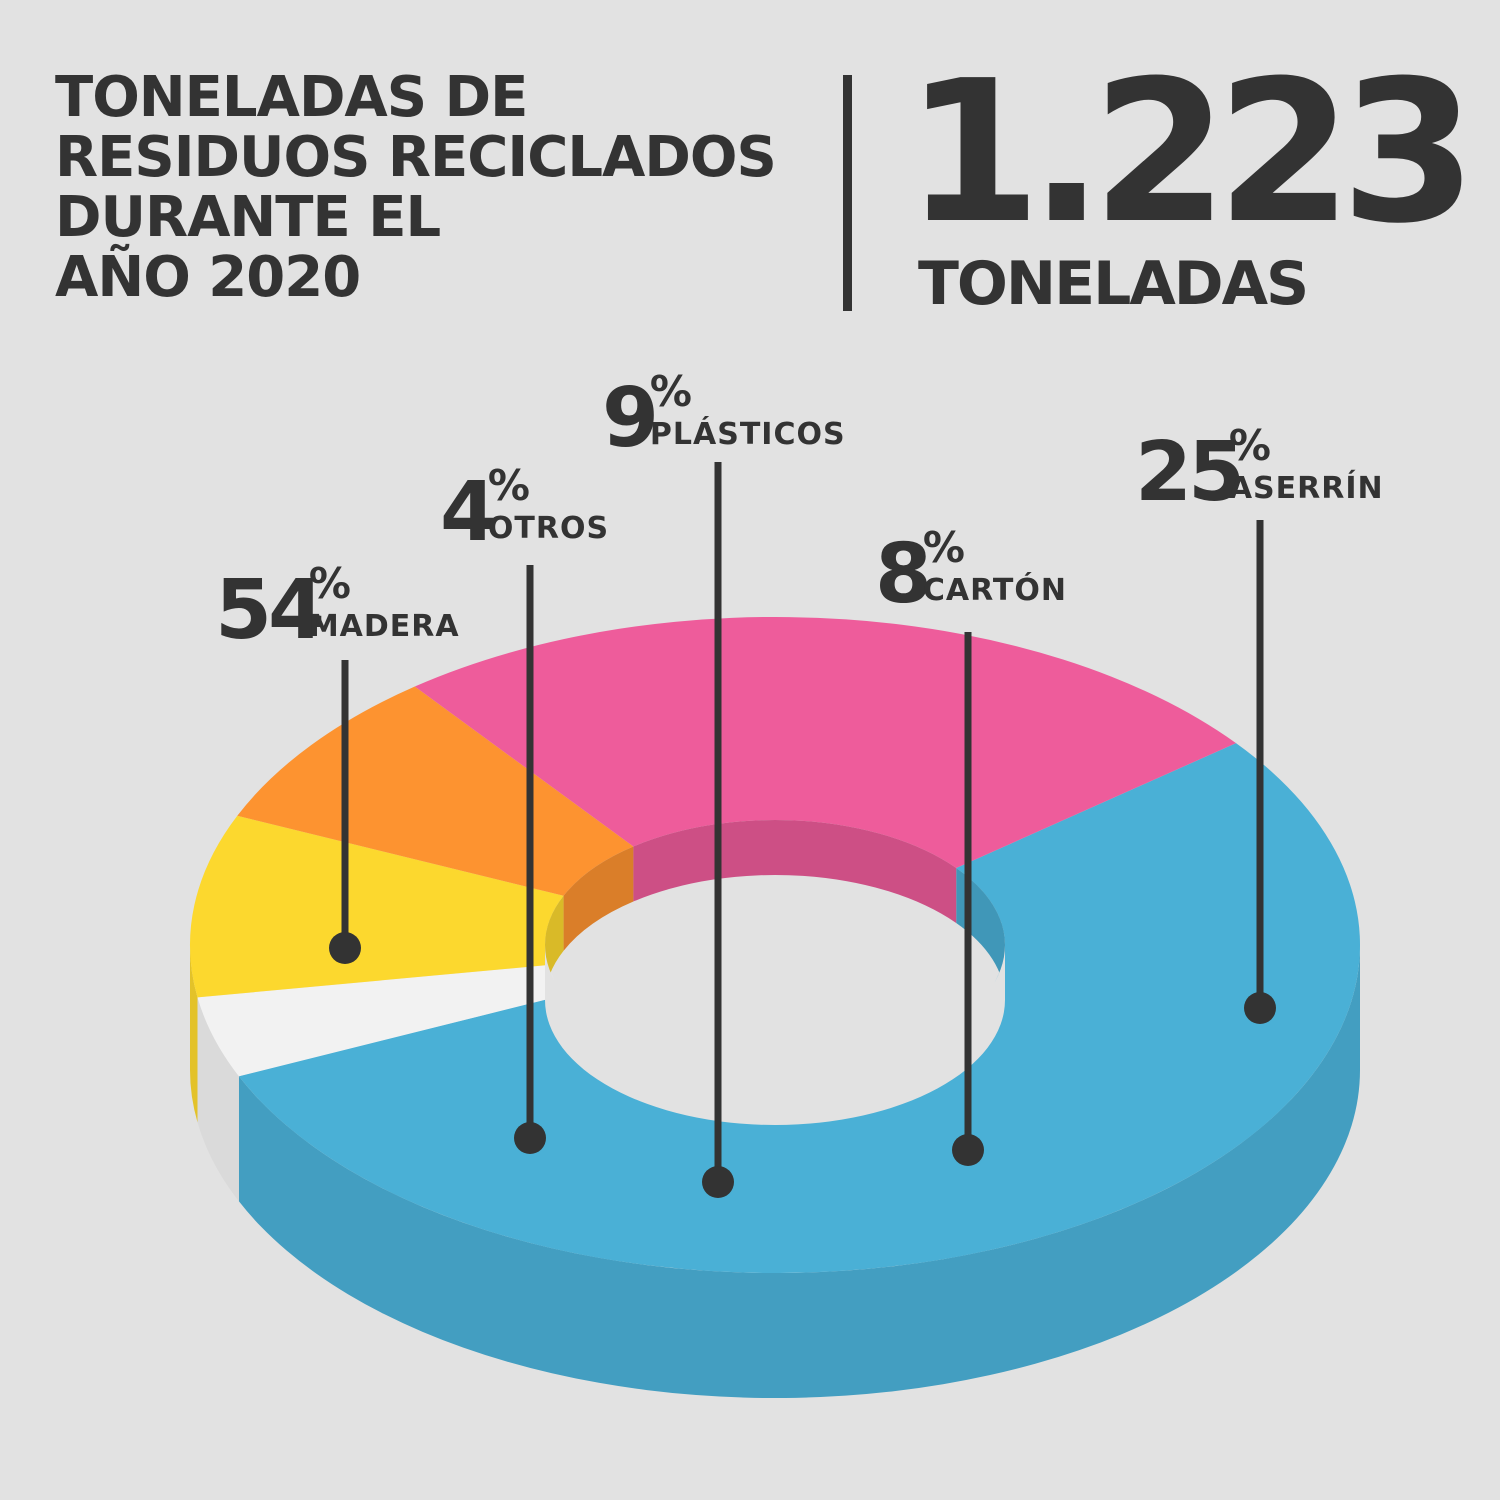 The height and width of the screenshot is (1500, 1500). Describe the element at coordinates (345, 948) in the screenshot. I see `leader-dot-madera` at that location.